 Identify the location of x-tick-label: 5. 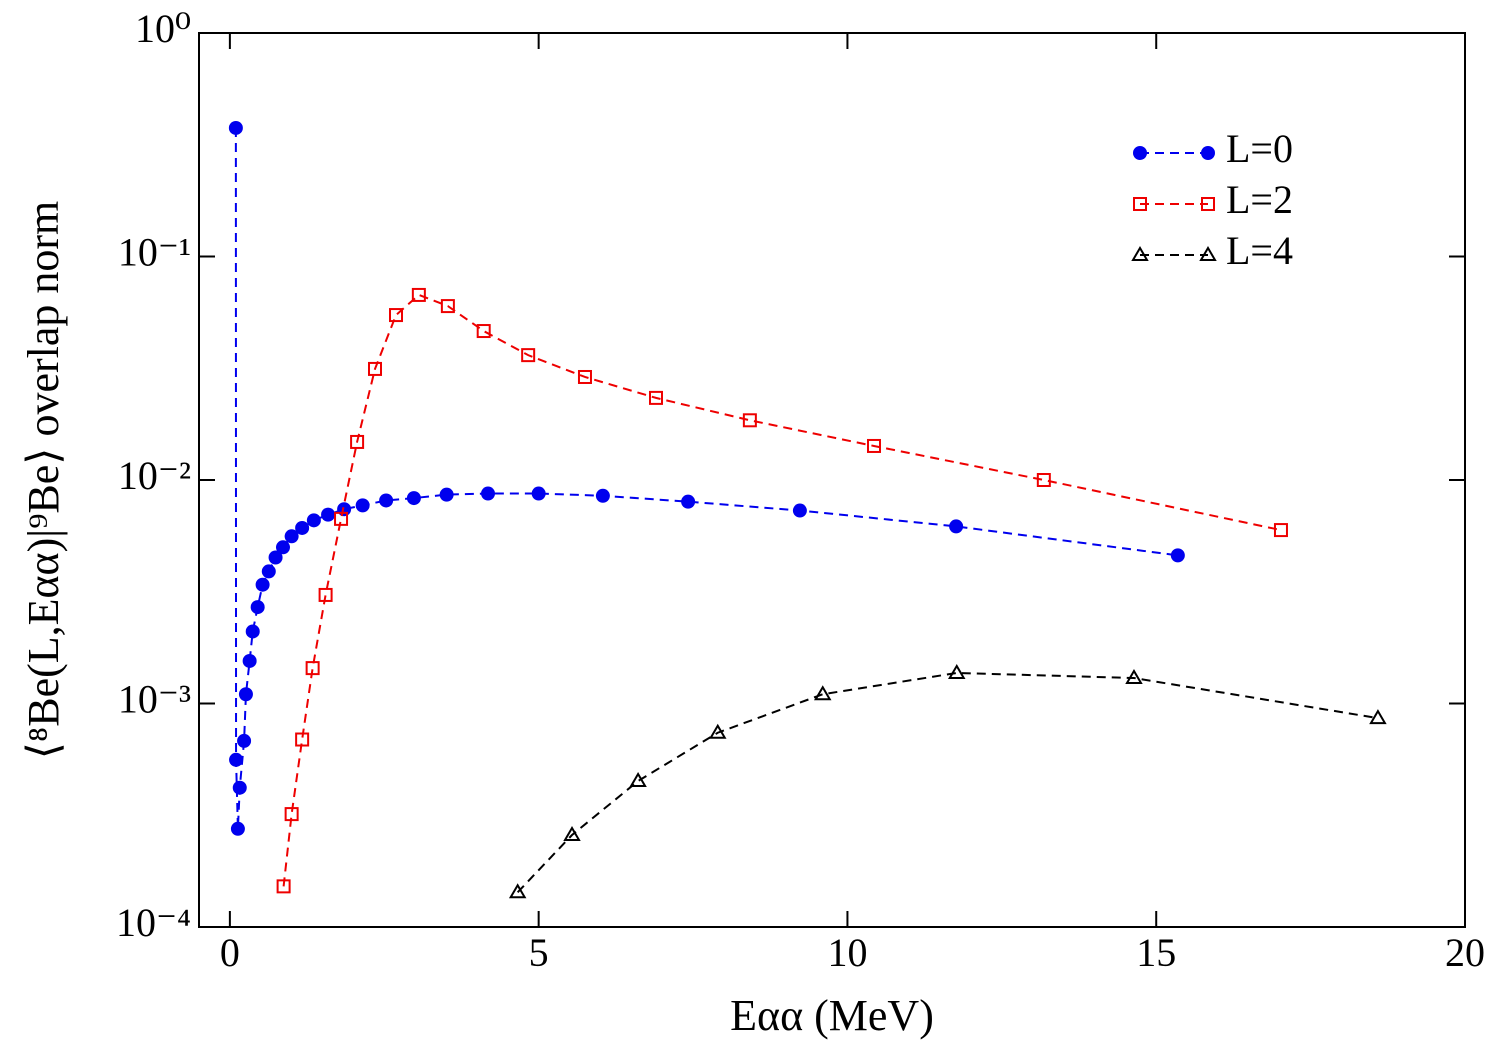
(539, 952).